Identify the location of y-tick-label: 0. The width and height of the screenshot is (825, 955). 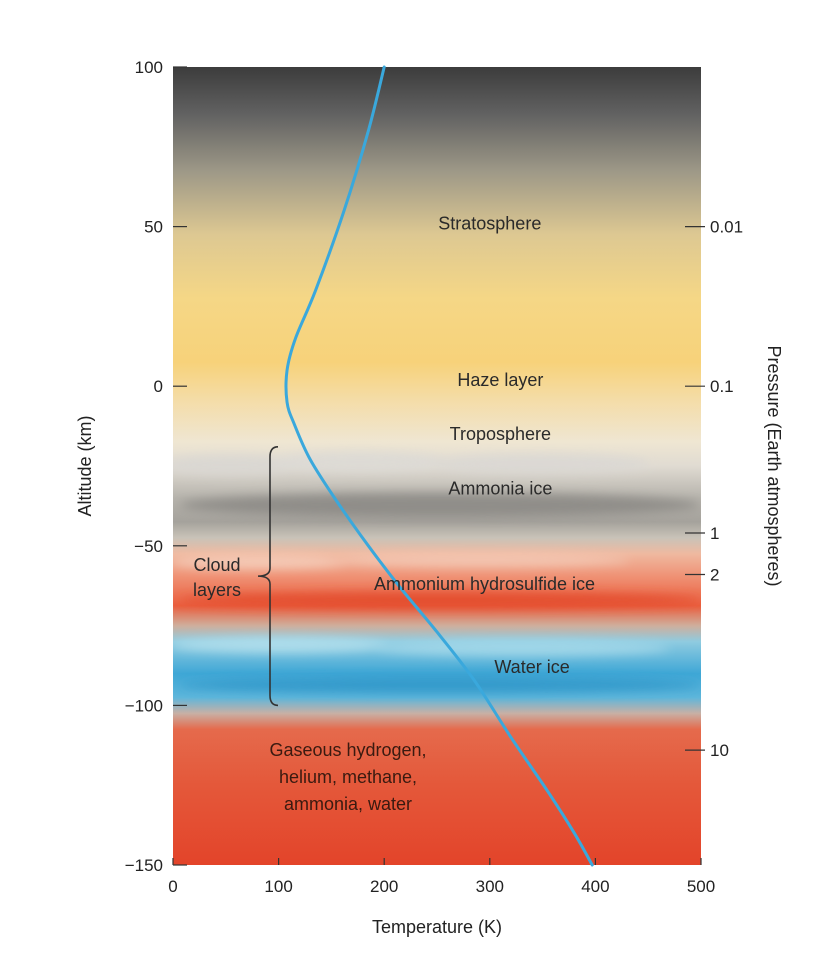
(158, 386).